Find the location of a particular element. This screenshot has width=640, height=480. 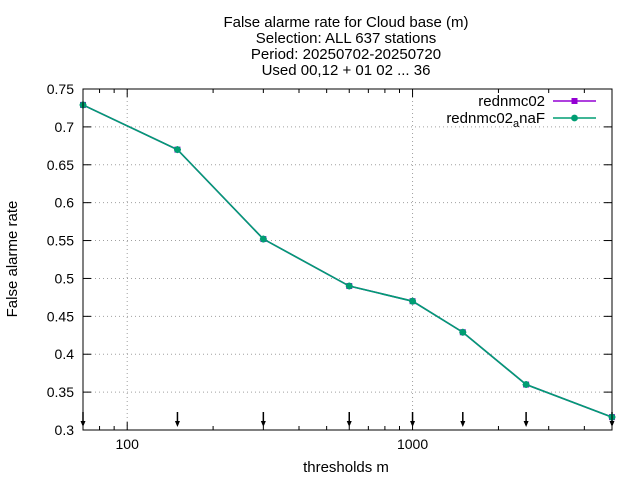

legend-label: rednmc02anaF is located at coordinates (495, 120).